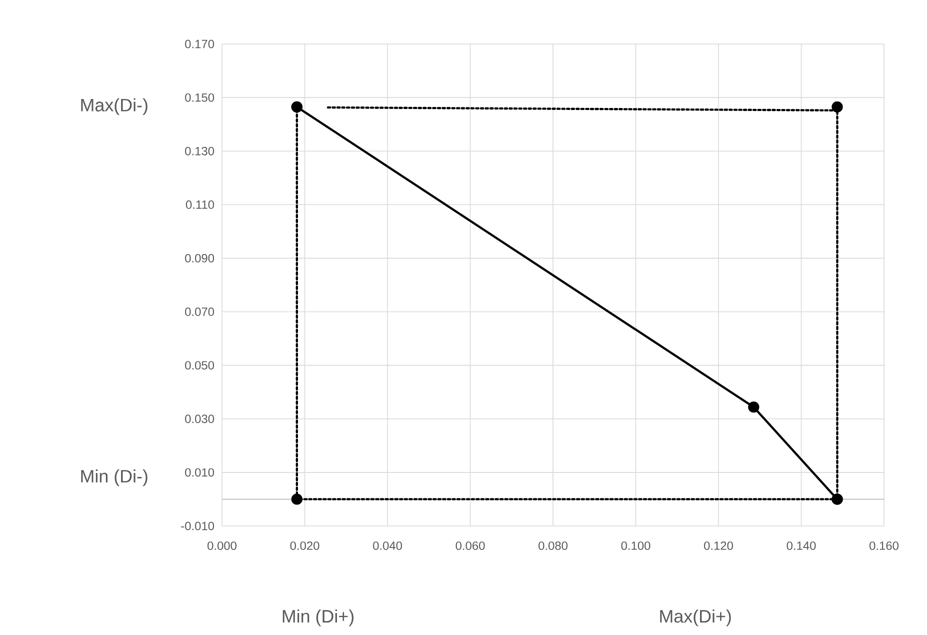 This screenshot has height=635, width=927. Describe the element at coordinates (884, 545) in the screenshot. I see `x-tick-label: 0.160` at that location.